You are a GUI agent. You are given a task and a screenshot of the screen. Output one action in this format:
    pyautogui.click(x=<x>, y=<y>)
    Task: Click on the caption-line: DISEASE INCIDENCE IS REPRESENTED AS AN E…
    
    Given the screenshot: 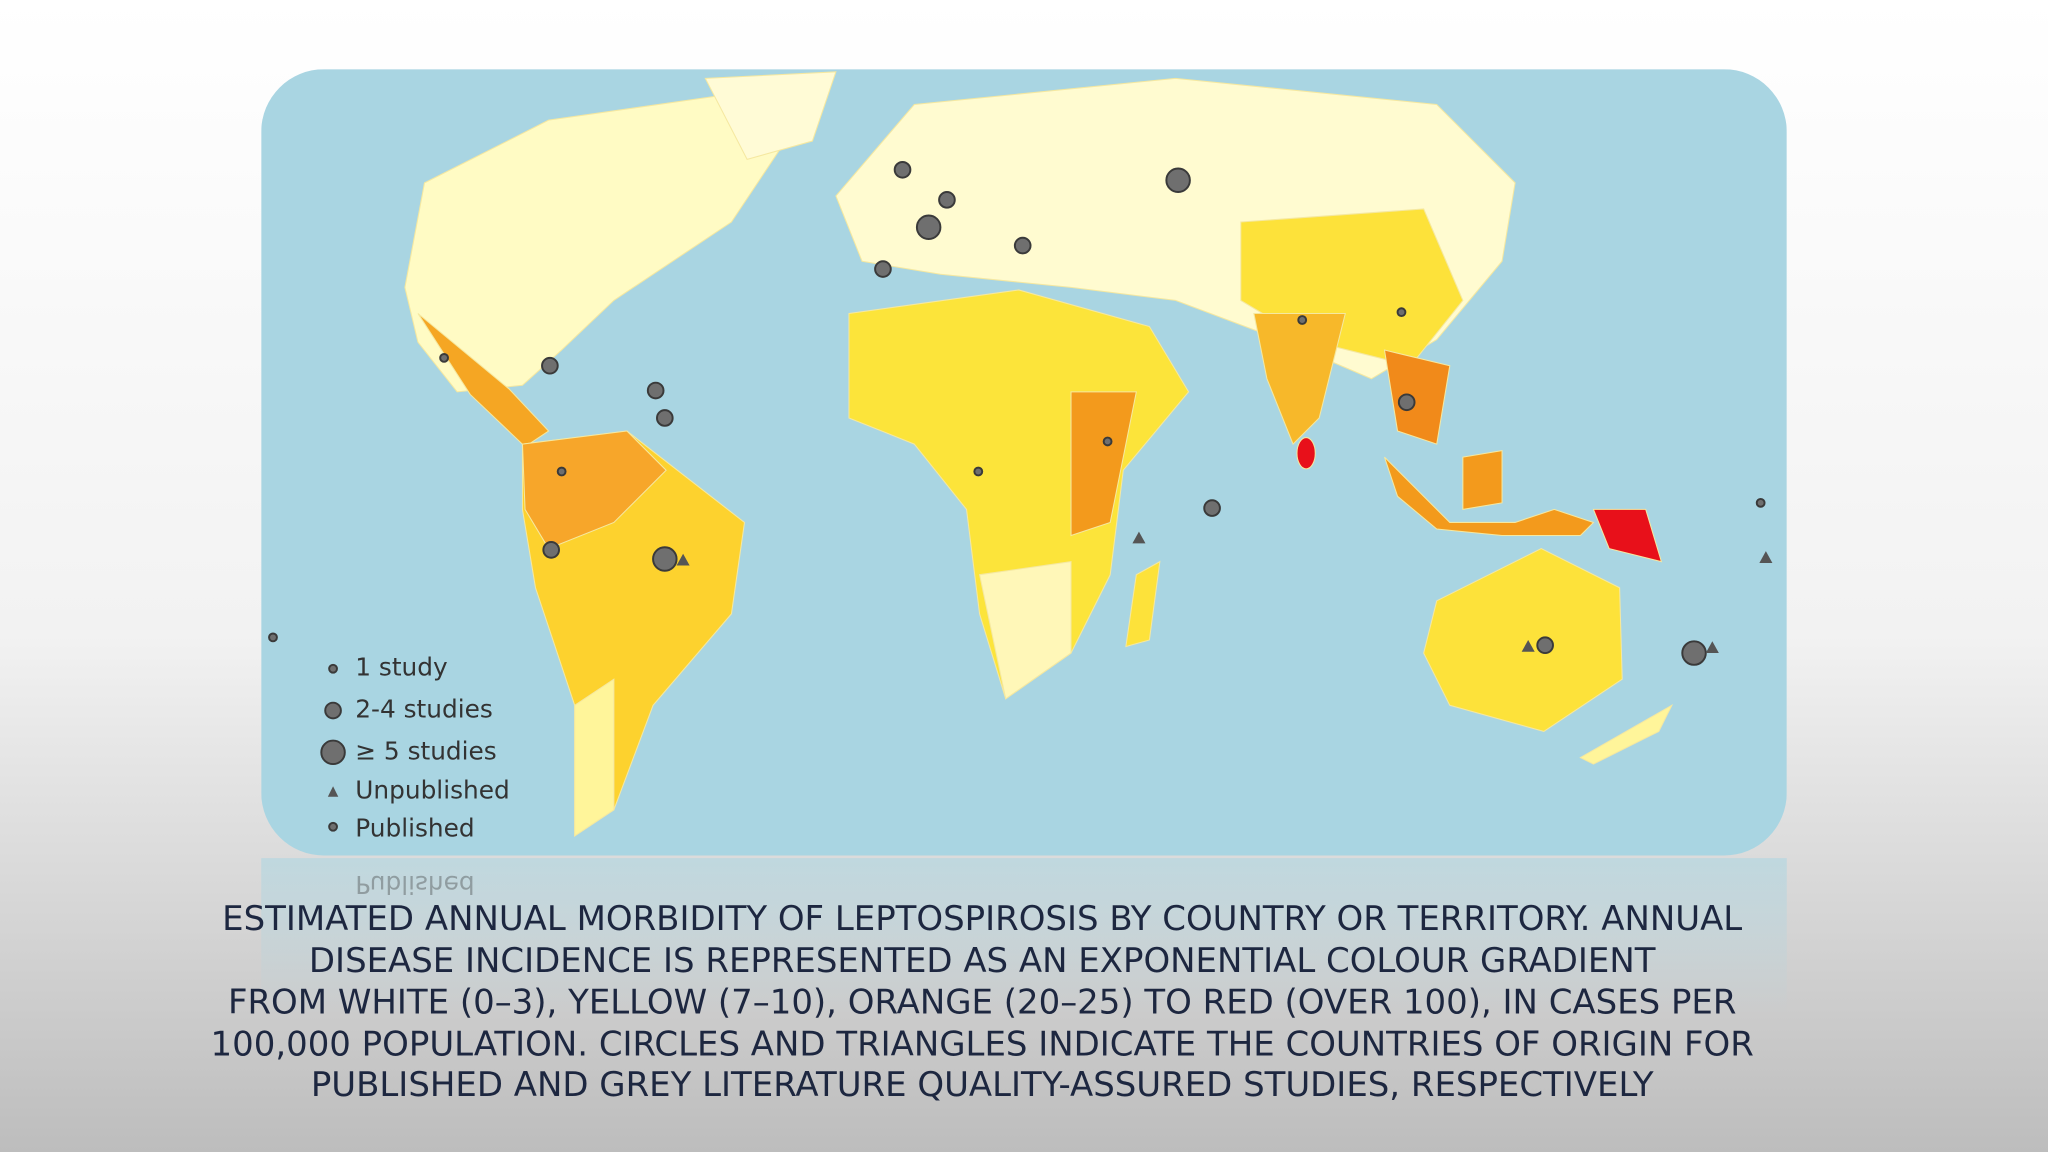 What is the action you would take?
    pyautogui.click(x=982, y=961)
    